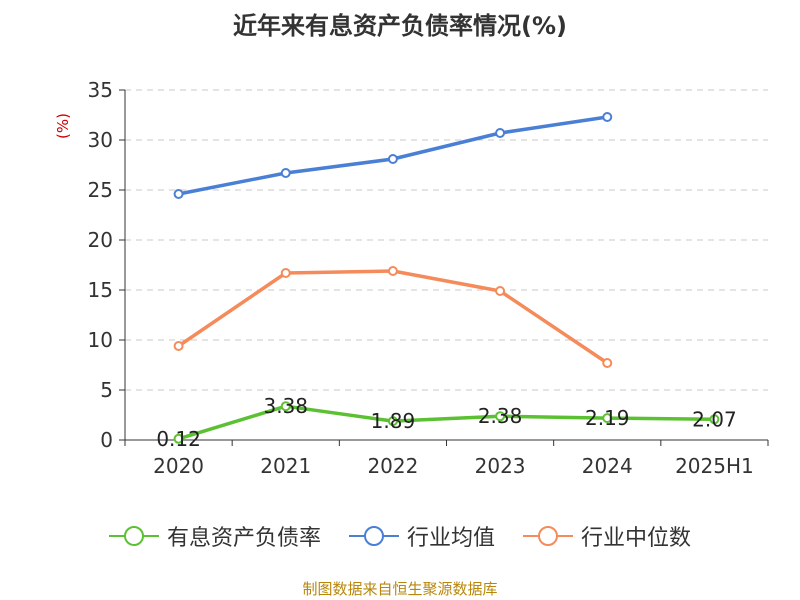  I want to click on y-tick-label: 20, so click(100, 240).